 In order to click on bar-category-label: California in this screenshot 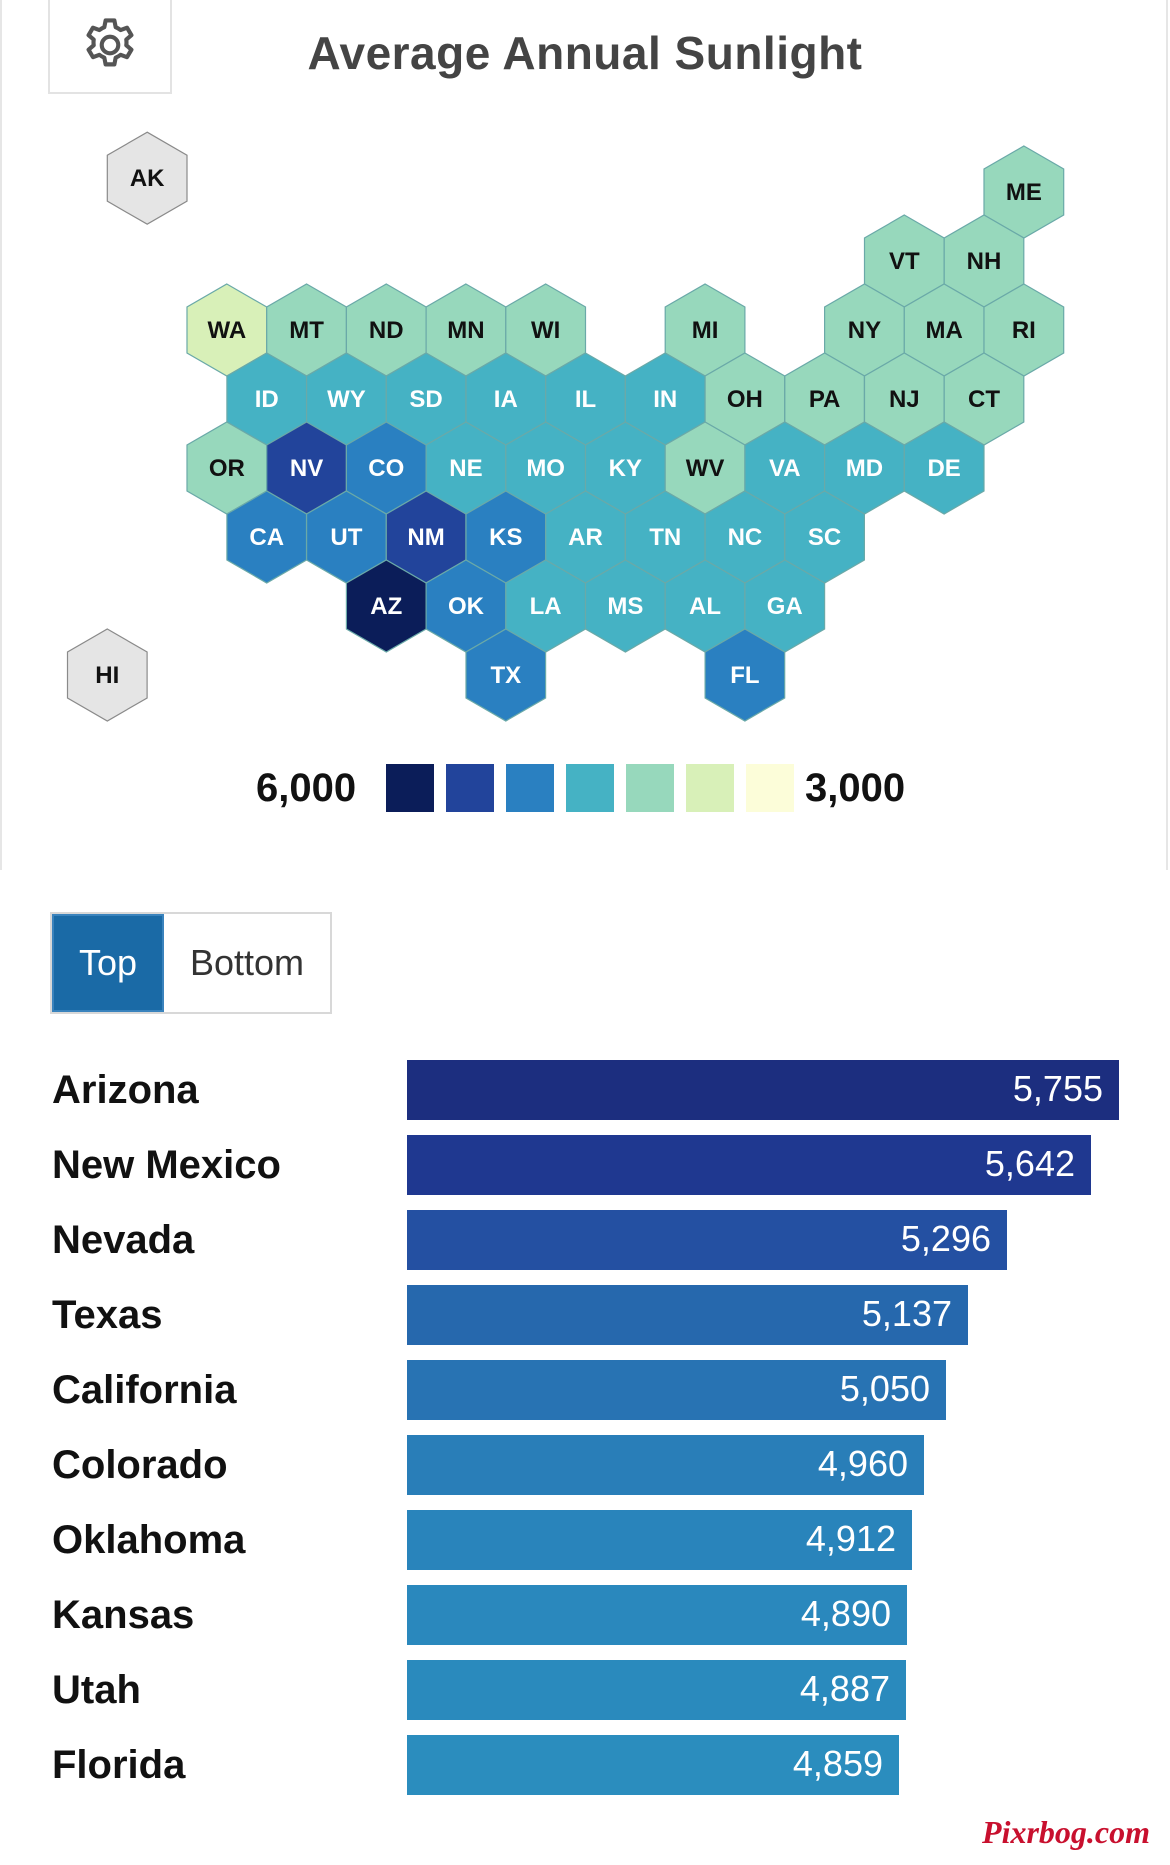, I will do `click(144, 1390)`.